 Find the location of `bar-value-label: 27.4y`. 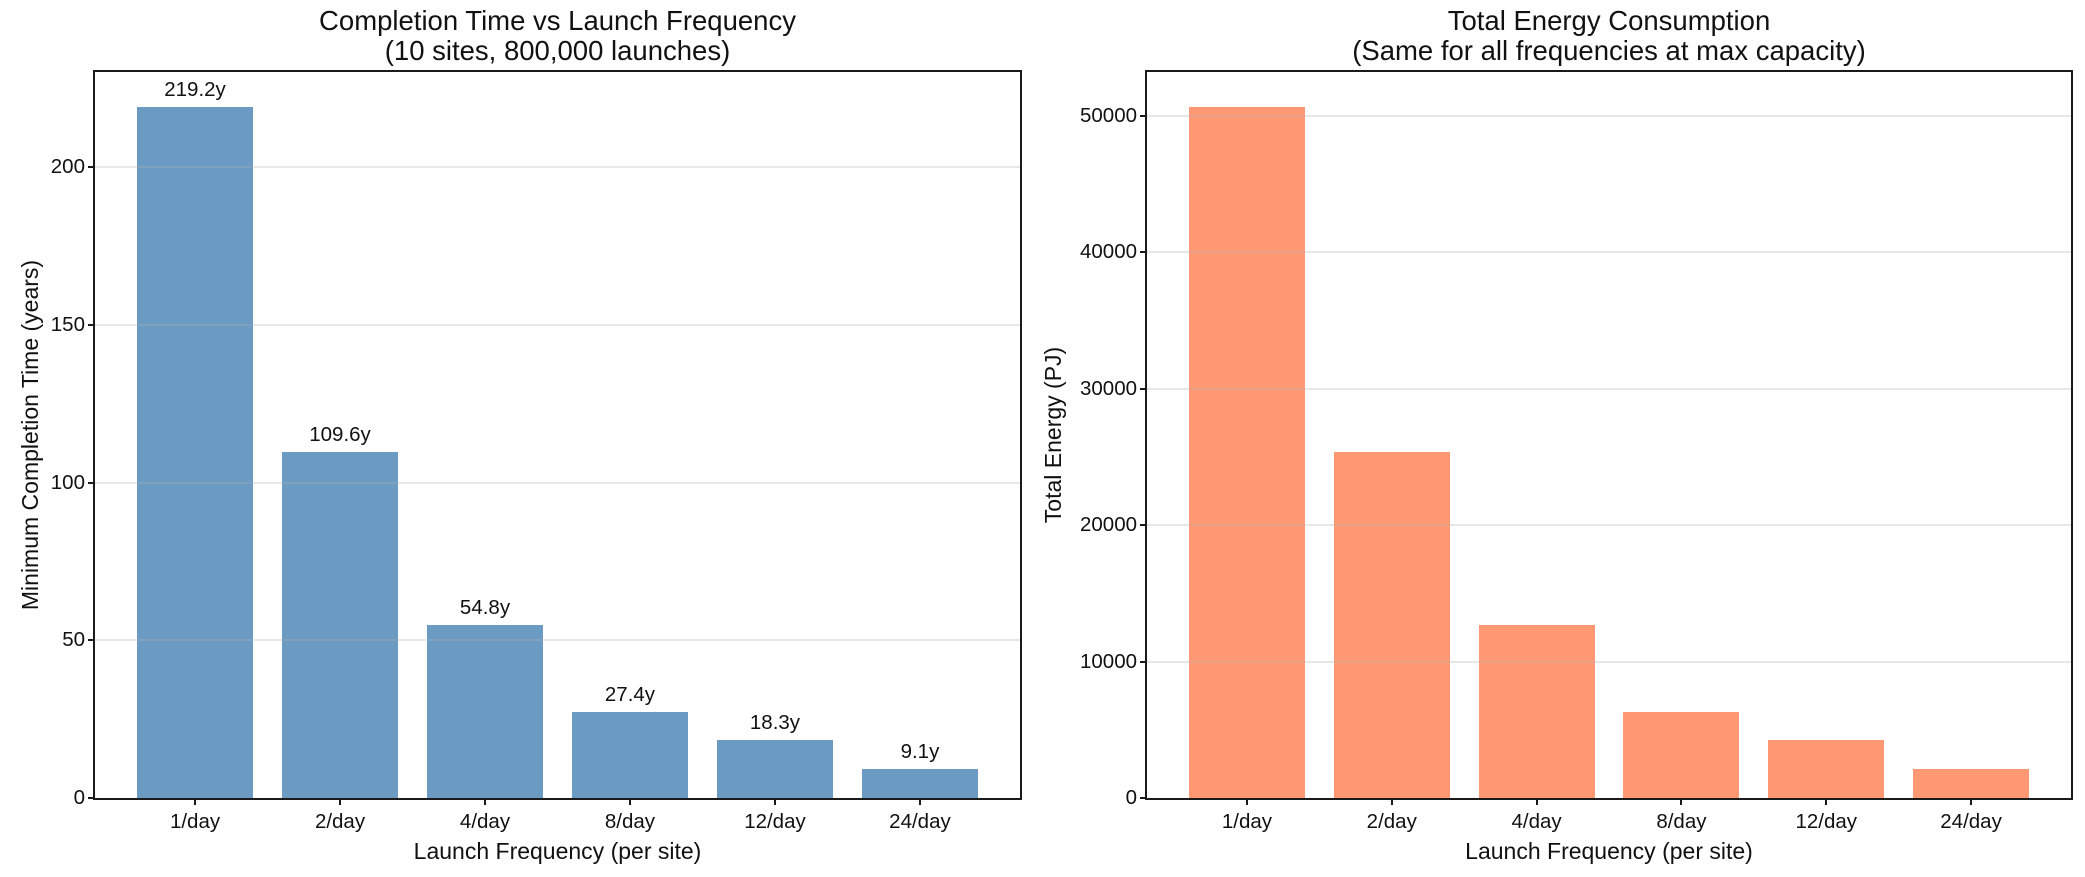

bar-value-label: 27.4y is located at coordinates (630, 694).